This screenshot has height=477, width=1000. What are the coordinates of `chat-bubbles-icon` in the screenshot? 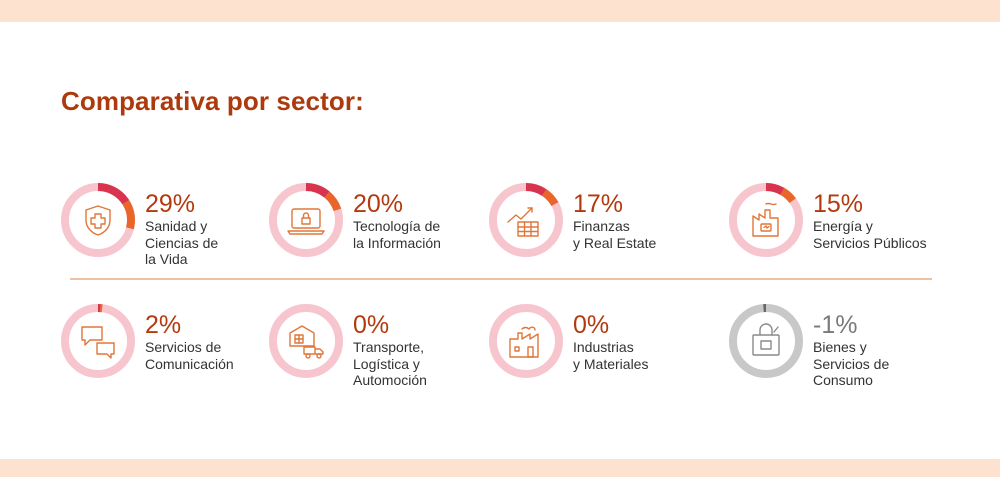 It's located at (98, 342).